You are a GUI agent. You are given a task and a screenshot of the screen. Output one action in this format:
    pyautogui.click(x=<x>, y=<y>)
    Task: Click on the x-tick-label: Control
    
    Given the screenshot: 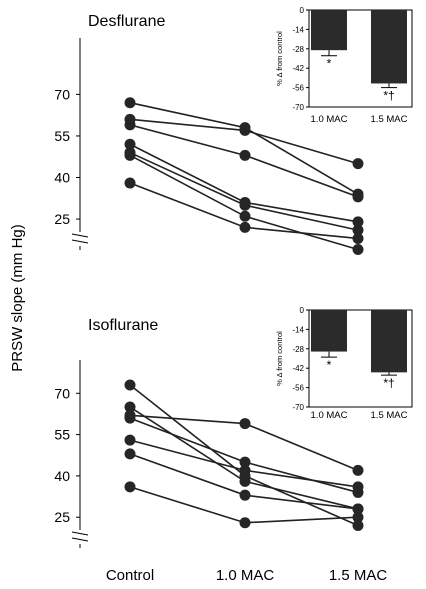 What is the action you would take?
    pyautogui.click(x=130, y=575)
    